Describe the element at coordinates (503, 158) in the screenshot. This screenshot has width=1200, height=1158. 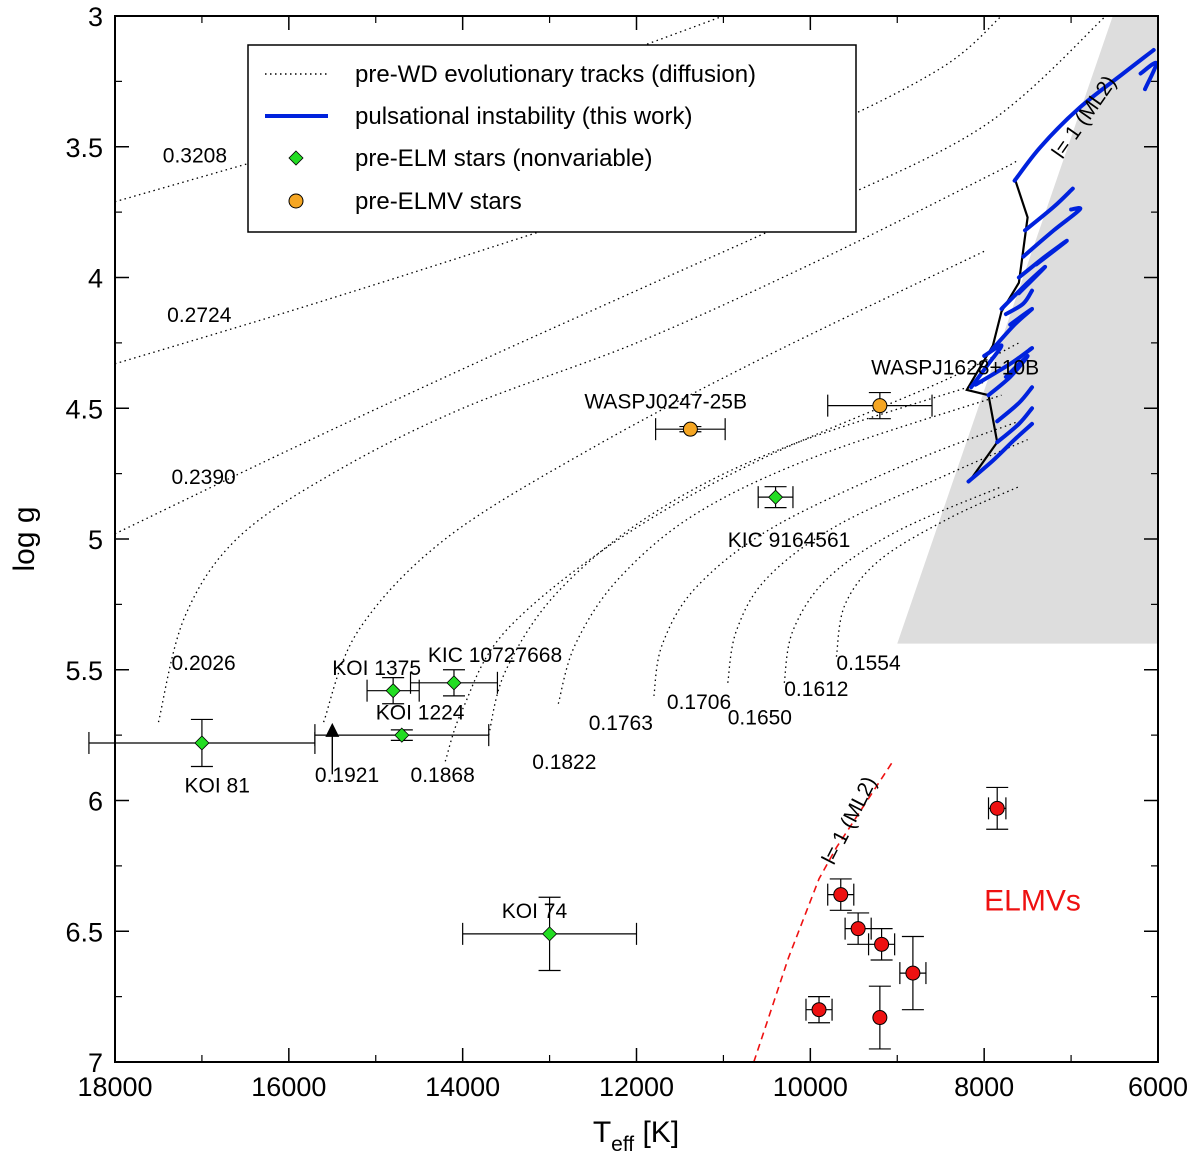
I see `legend-label-pre-elm: pre-ELM stars (nonvariable)` at that location.